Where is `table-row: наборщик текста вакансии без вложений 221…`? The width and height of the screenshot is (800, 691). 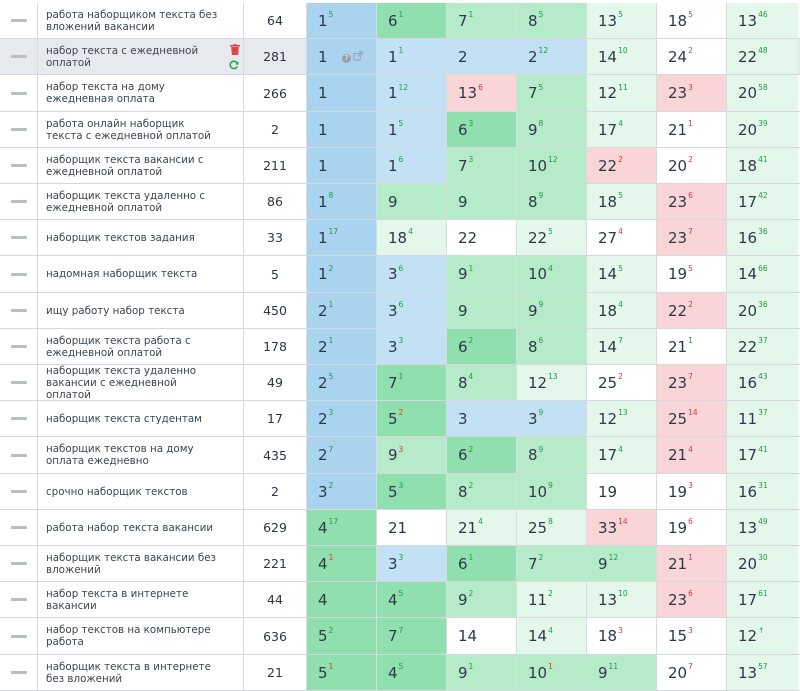 table-row: наборщик текста вакансии без вложений 221… is located at coordinates (400, 564).